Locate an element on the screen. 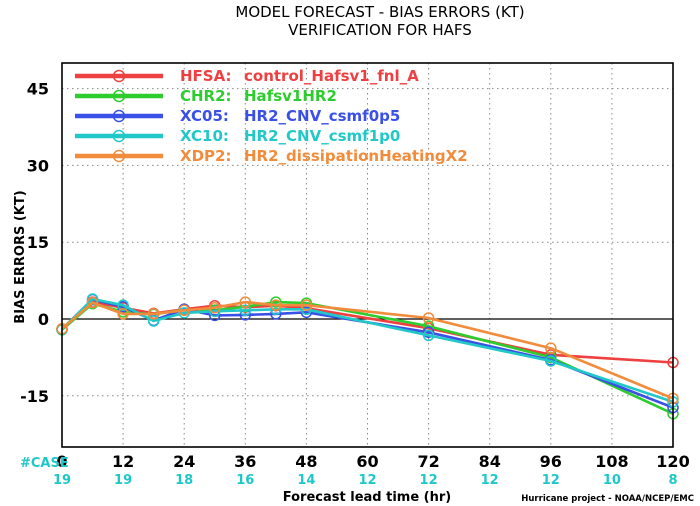  case-counts: #CASE 19 19 18 16 14 12 12 12 12 10 8 is located at coordinates (349, 472).